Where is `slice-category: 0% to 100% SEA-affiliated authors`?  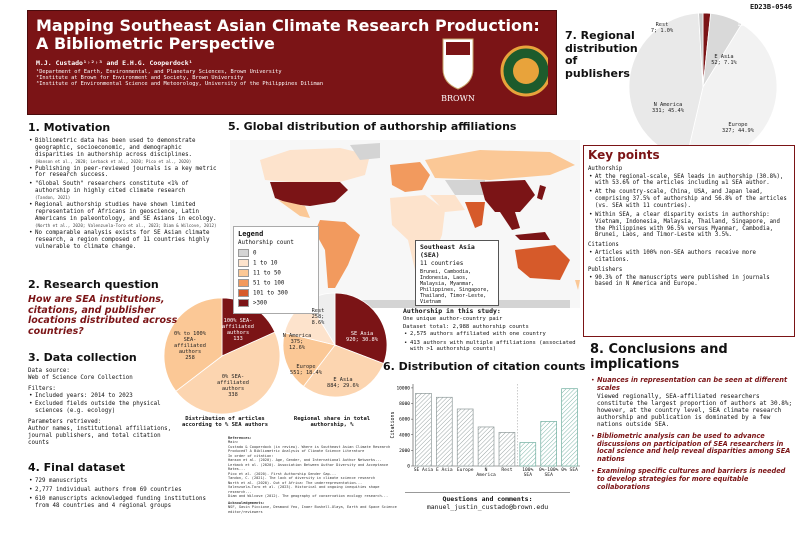 slice-category: 0% to 100% SEA-affiliated authors is located at coordinates (190, 343).